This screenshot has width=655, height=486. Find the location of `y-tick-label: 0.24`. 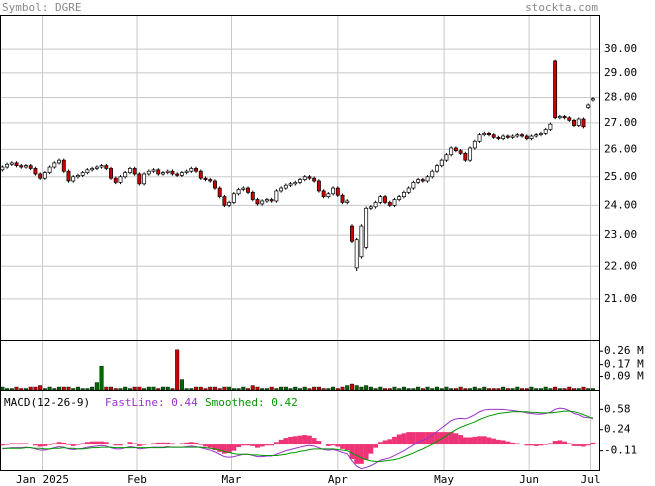

y-tick-label: 0.24 is located at coordinates (617, 429).